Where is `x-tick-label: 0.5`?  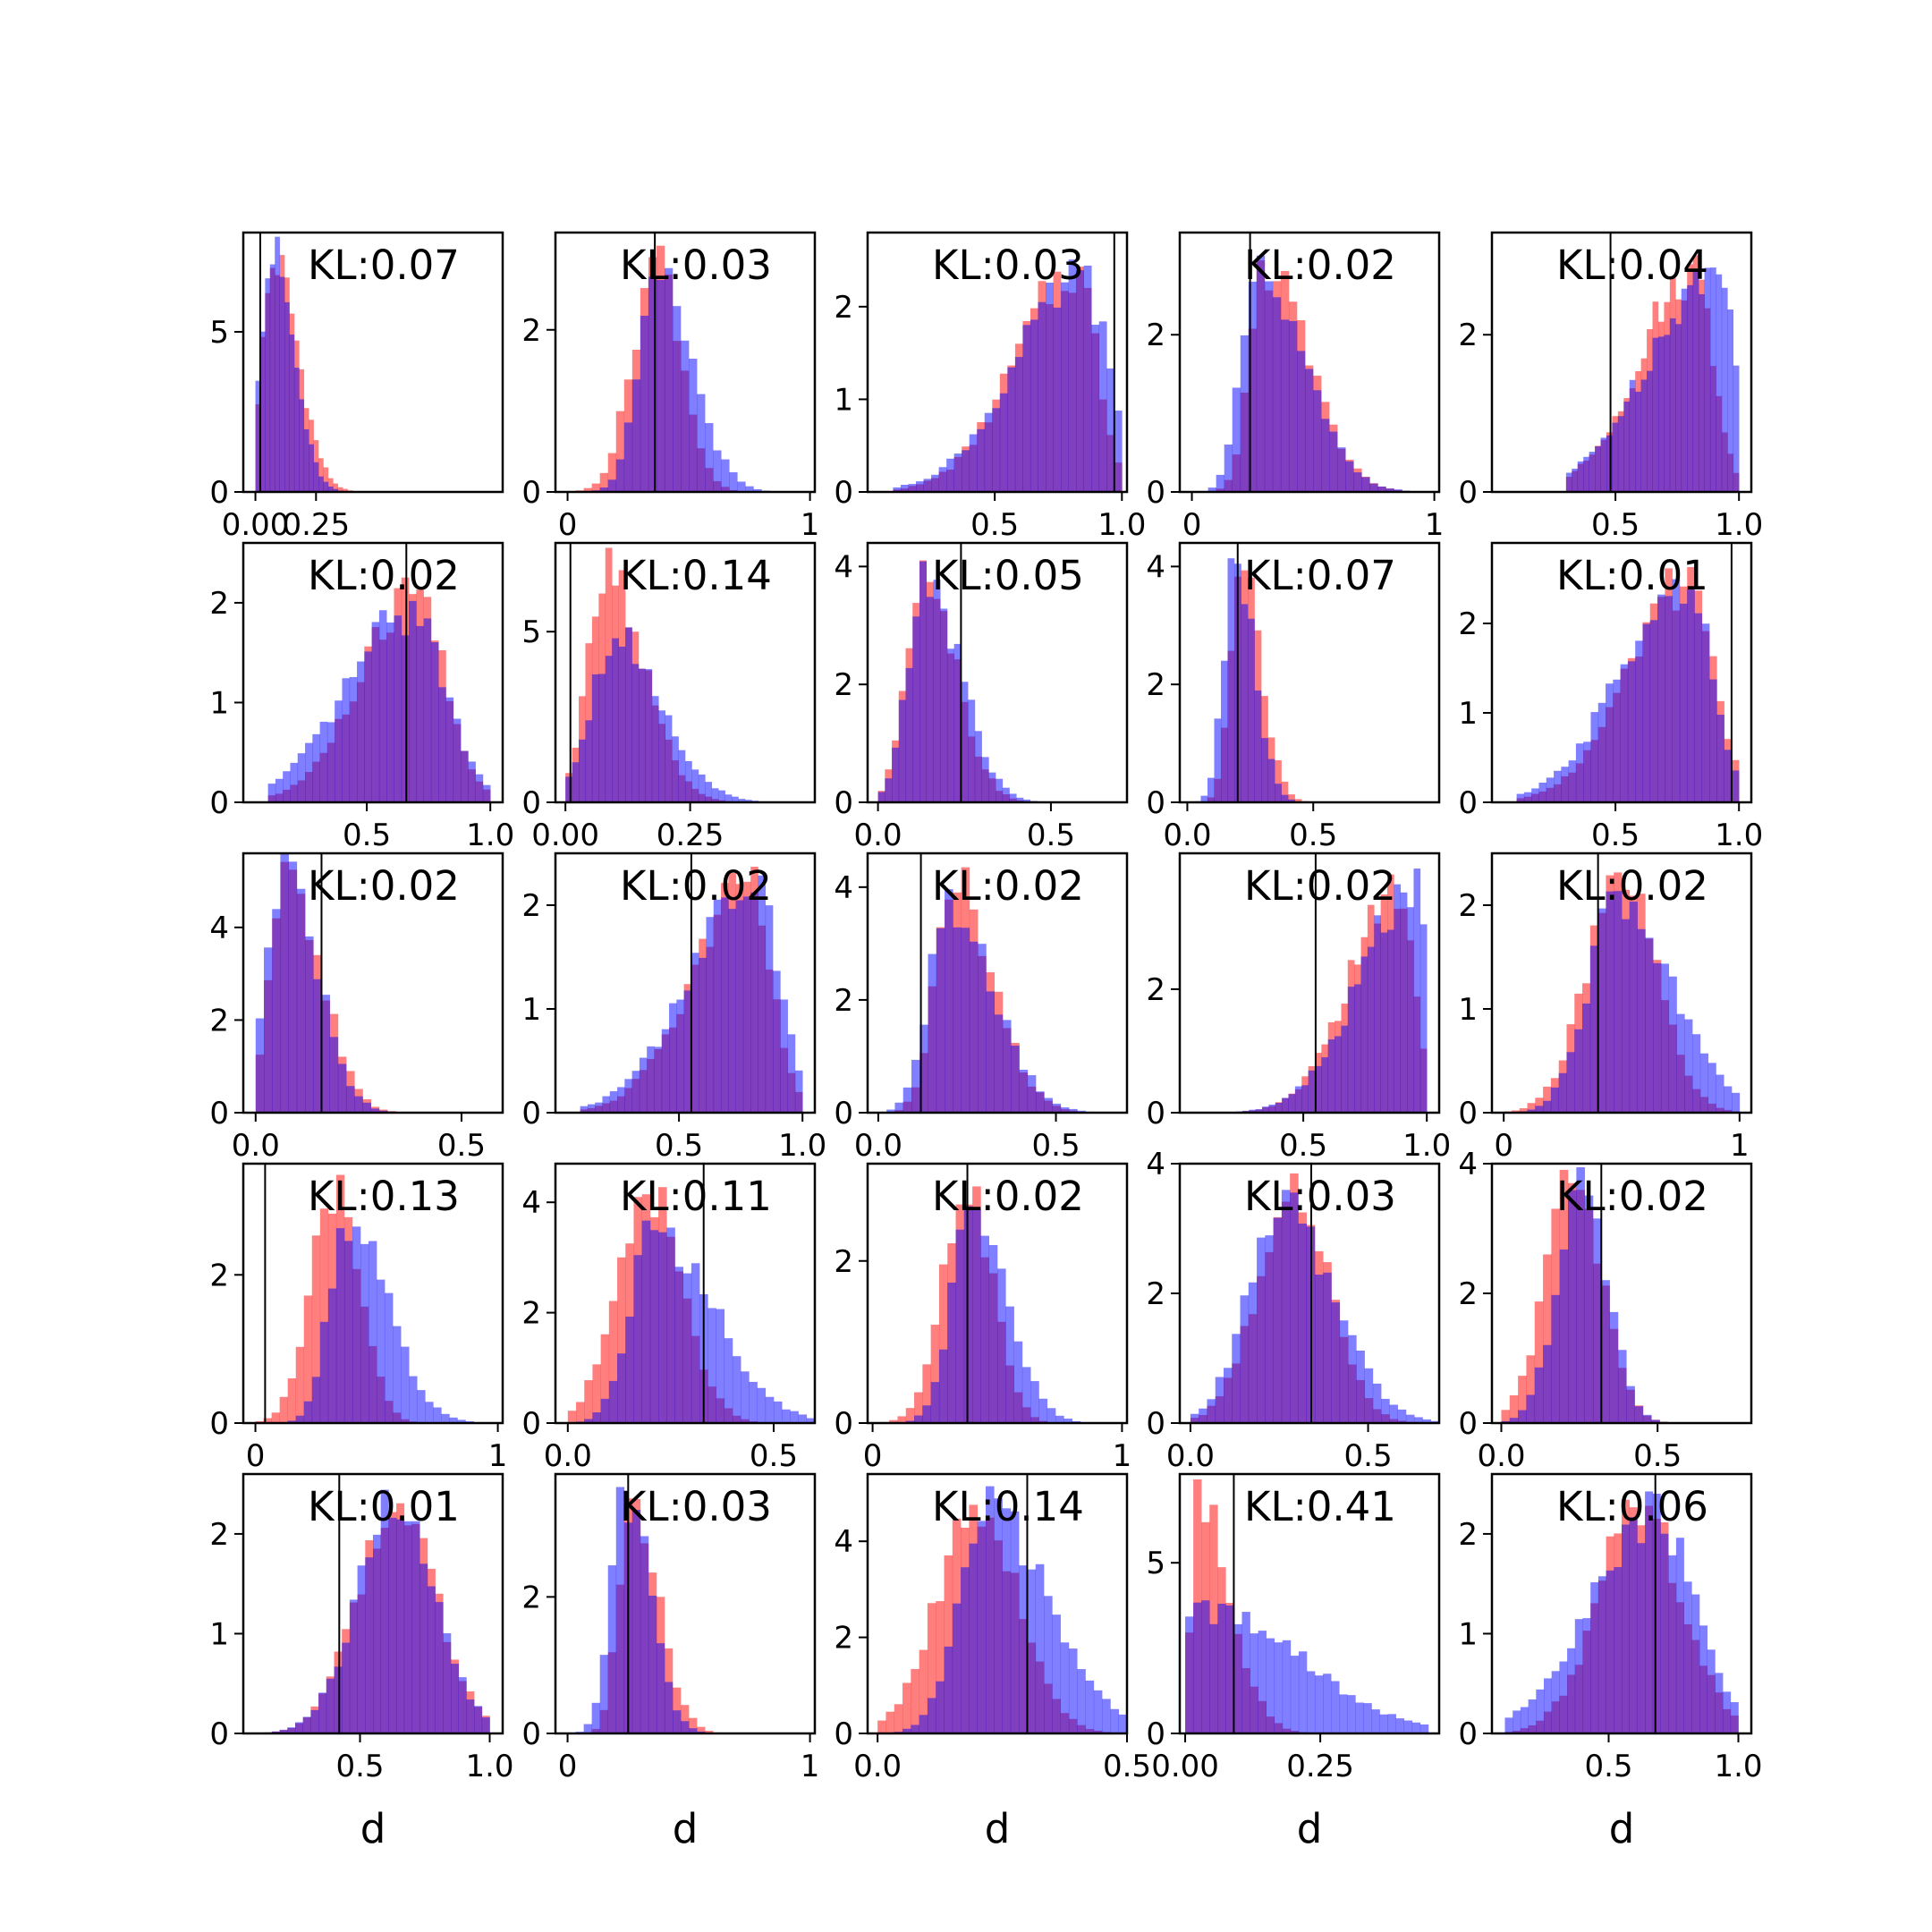
x-tick-label: 0.5 is located at coordinates (1368, 1456).